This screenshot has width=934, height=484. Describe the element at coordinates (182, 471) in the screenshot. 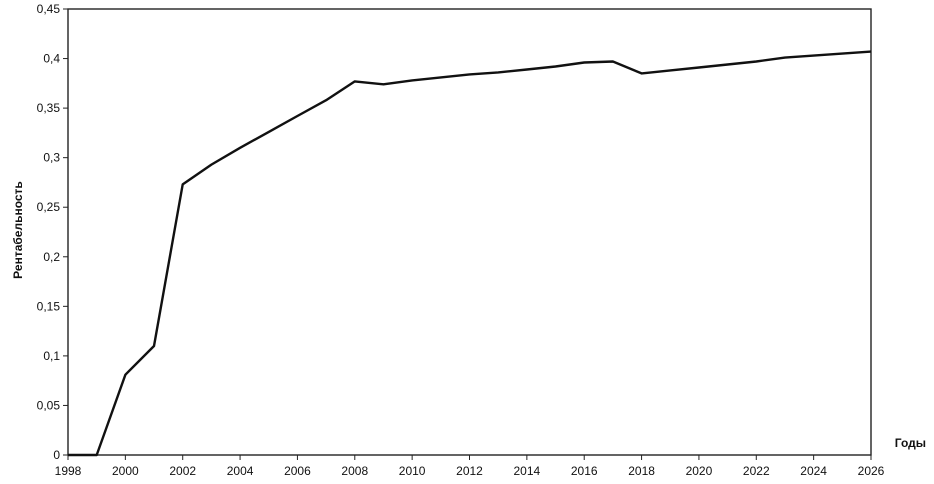

I see `x-tick-label: 2002` at that location.